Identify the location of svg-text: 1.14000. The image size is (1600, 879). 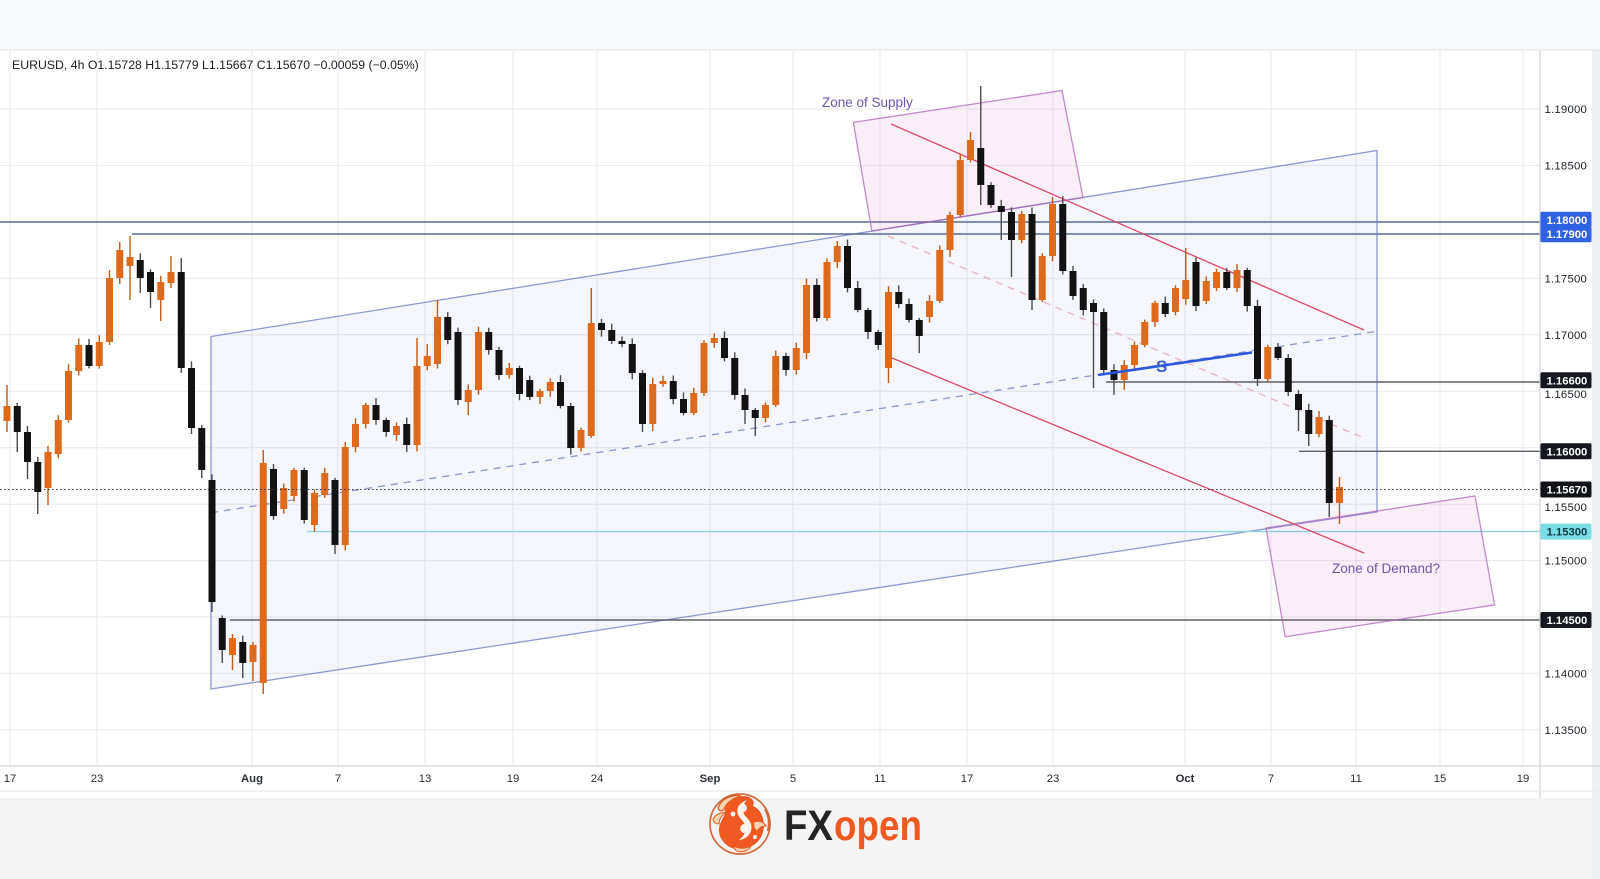
(1566, 674).